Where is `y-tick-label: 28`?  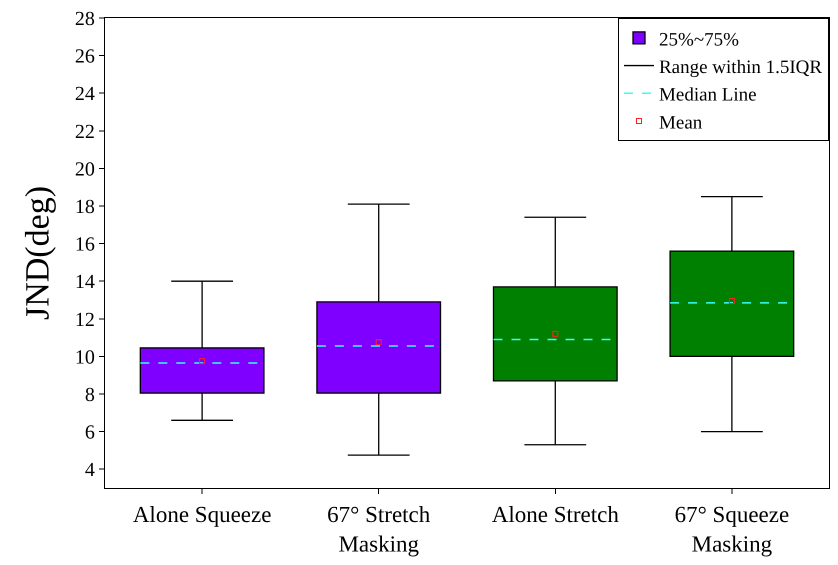 y-tick-label: 28 is located at coordinates (84, 19).